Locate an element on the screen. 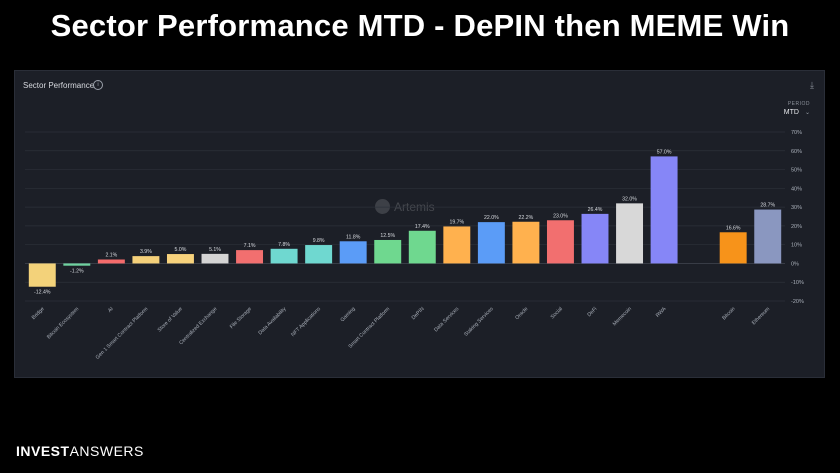 This screenshot has width=840, height=473. value-label: 5.0% is located at coordinates (181, 250).